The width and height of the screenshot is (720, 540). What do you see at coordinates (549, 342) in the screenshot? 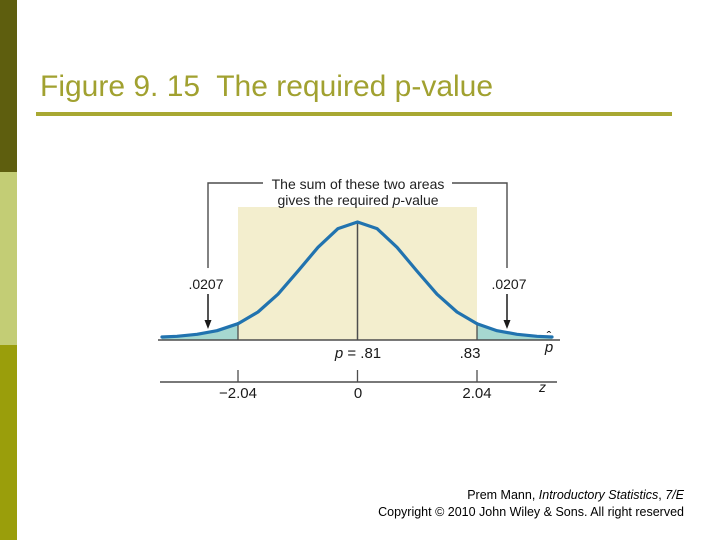
I see `phat-axis-symbol: ˆ p` at bounding box center [549, 342].